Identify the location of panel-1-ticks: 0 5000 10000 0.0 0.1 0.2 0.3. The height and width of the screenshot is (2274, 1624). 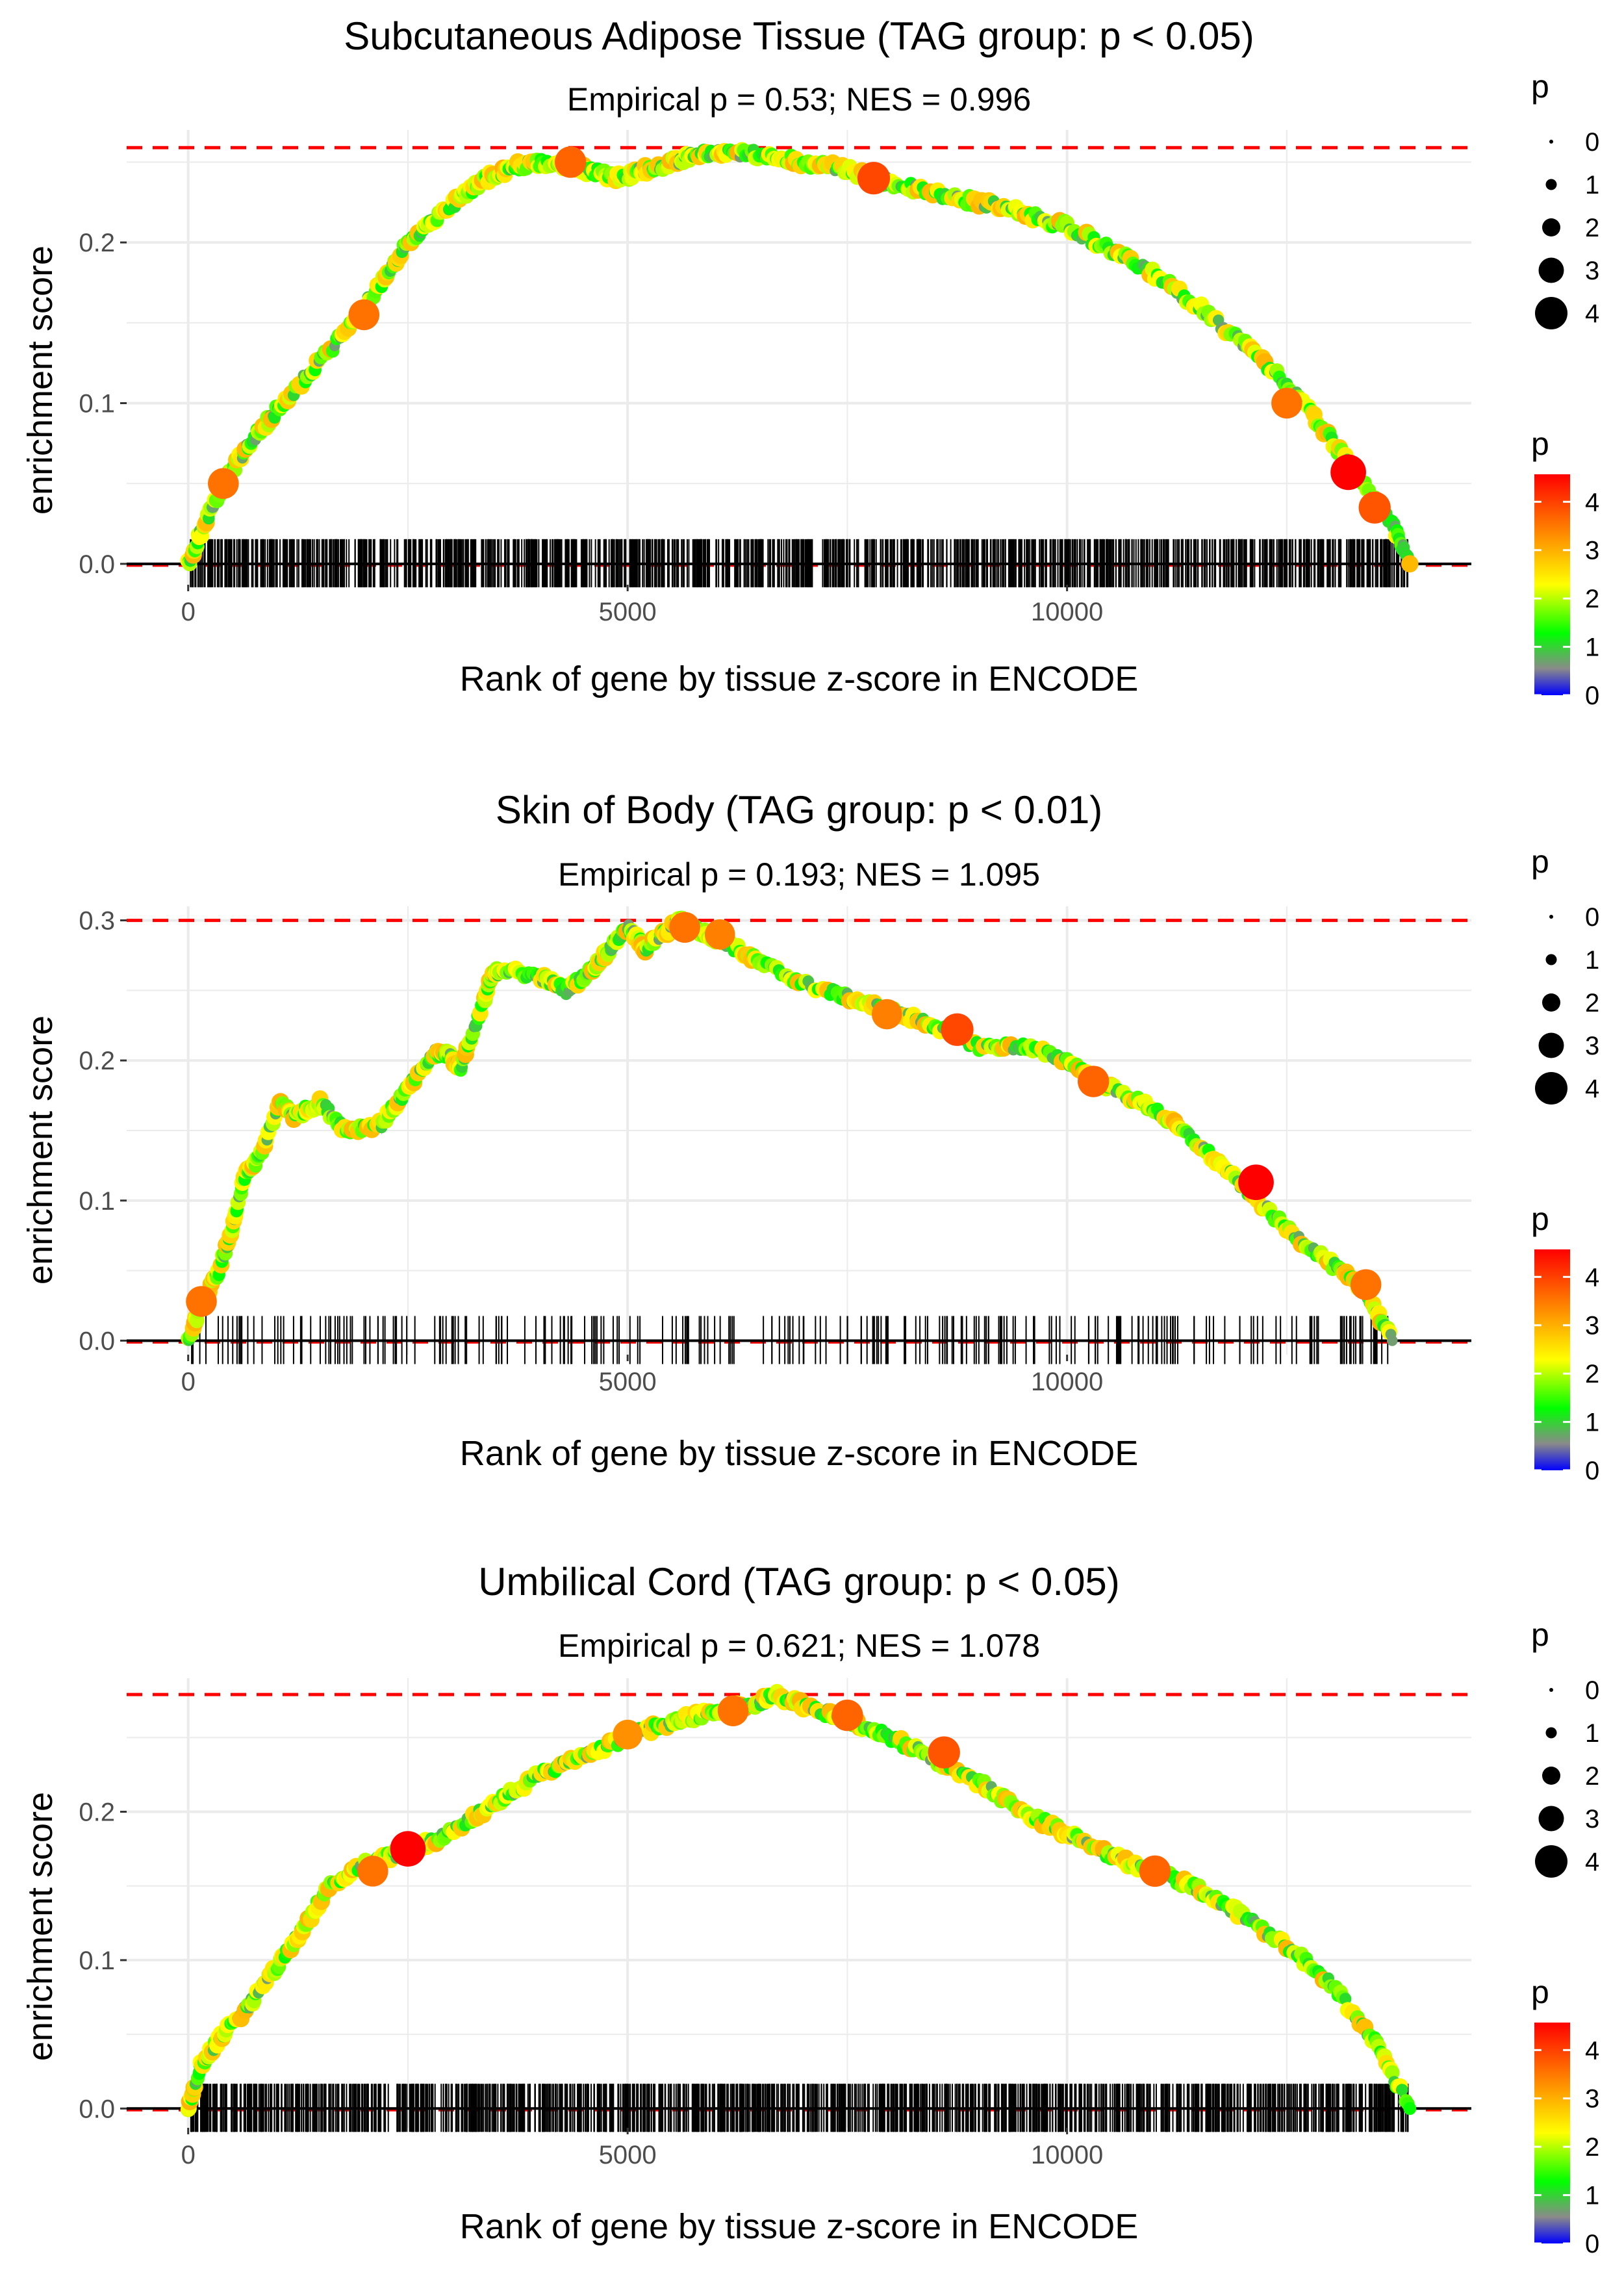
(591, 1151).